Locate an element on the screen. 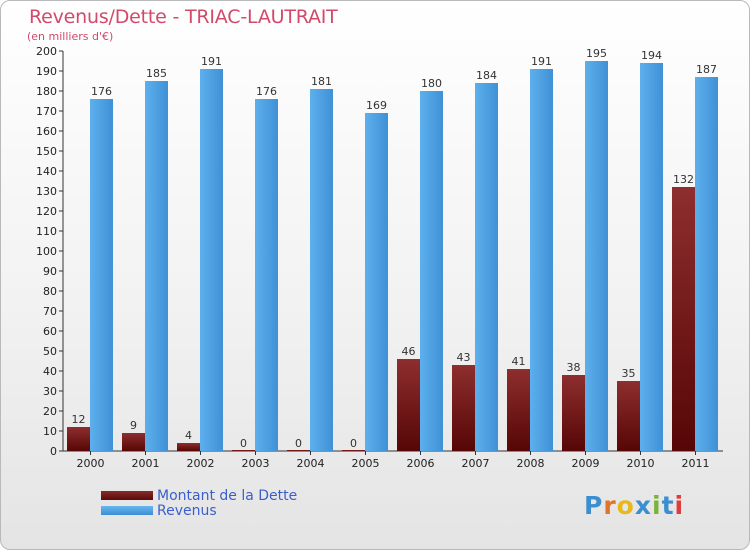 This screenshot has width=750, height=550. x-tick-label: 2009 is located at coordinates (586, 463).